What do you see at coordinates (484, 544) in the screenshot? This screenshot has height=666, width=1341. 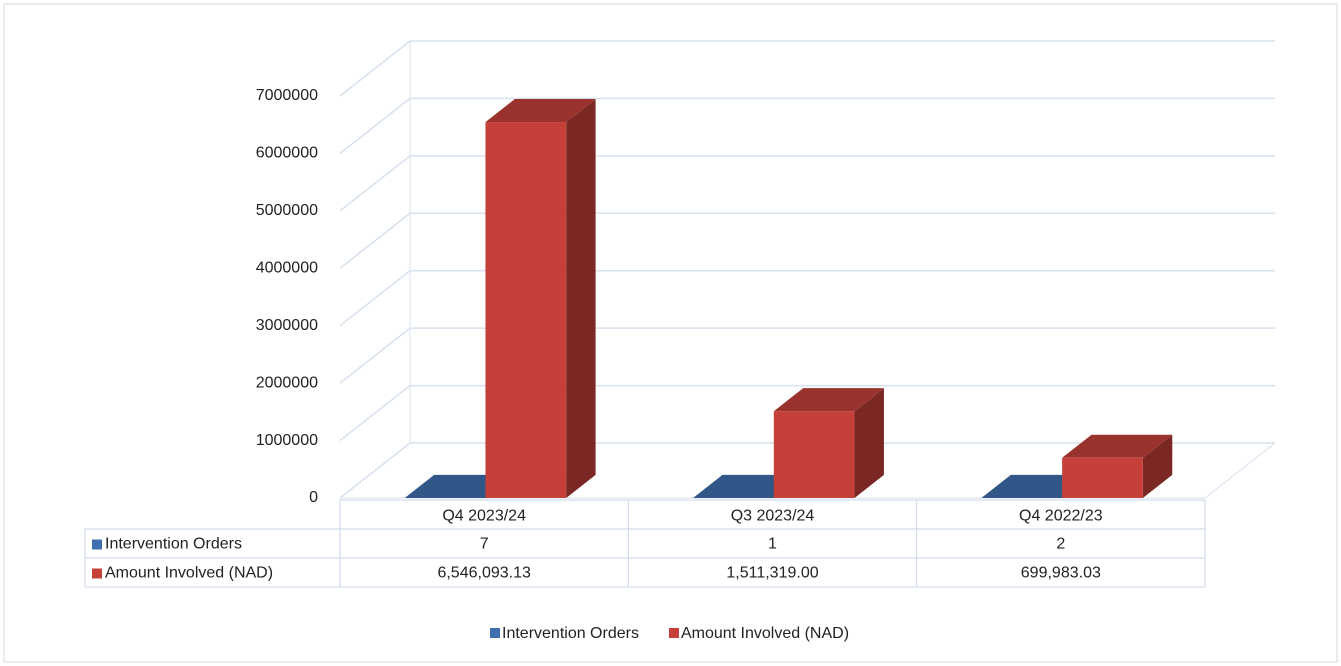 I see `table-cell: 7` at bounding box center [484, 544].